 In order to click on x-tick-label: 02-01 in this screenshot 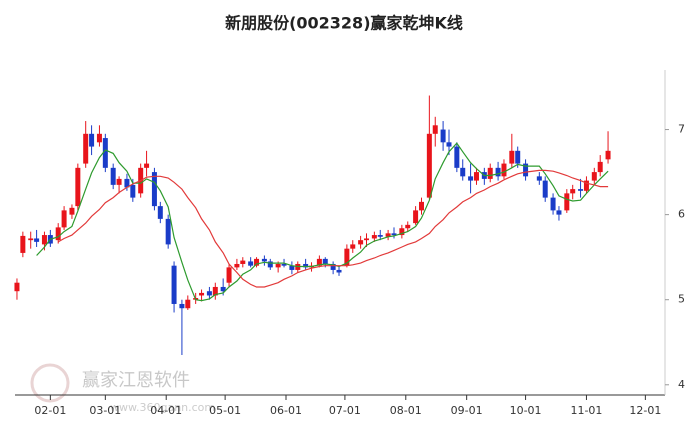, I will do `click(50, 410)`.